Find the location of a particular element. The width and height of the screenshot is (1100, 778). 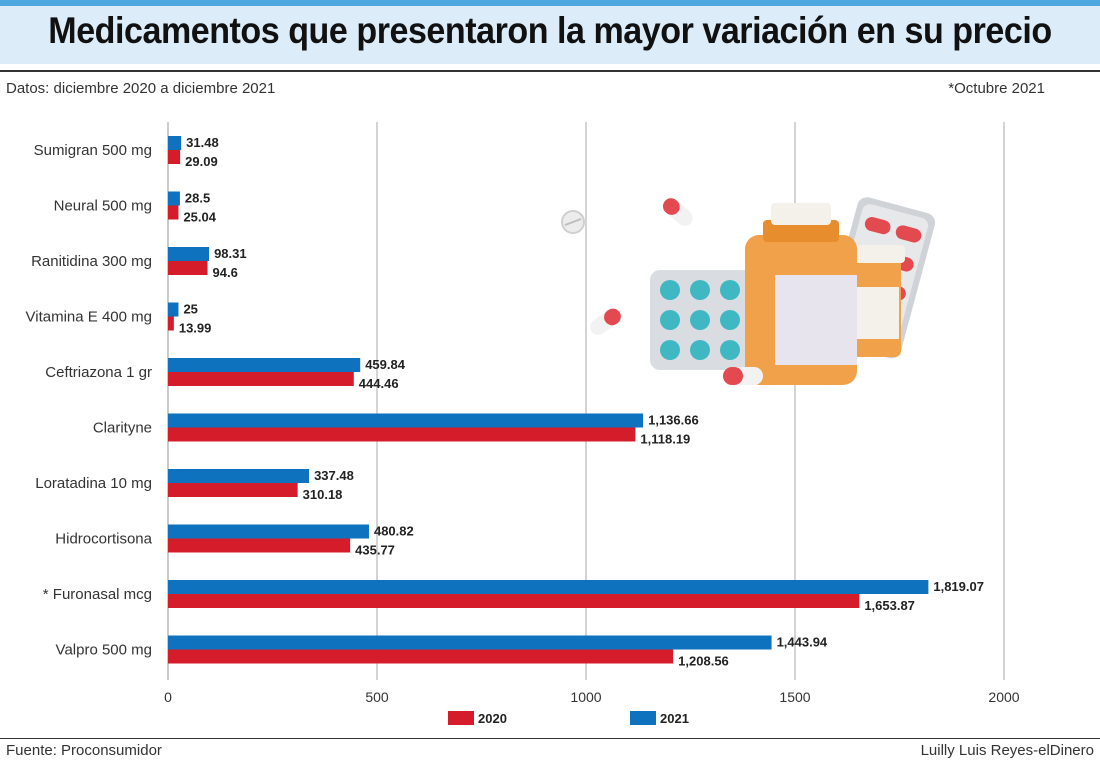

bottom-divider is located at coordinates (550, 738).